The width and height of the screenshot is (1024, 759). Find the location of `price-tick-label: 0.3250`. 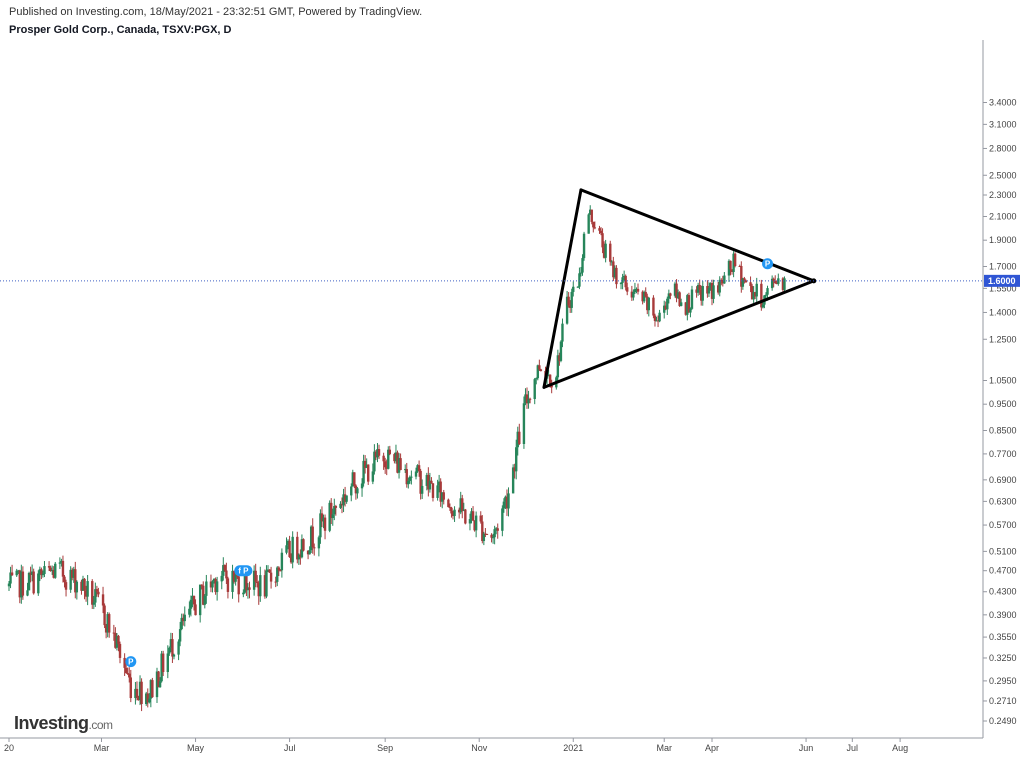

price-tick-label: 0.3250 is located at coordinates (1003, 658).